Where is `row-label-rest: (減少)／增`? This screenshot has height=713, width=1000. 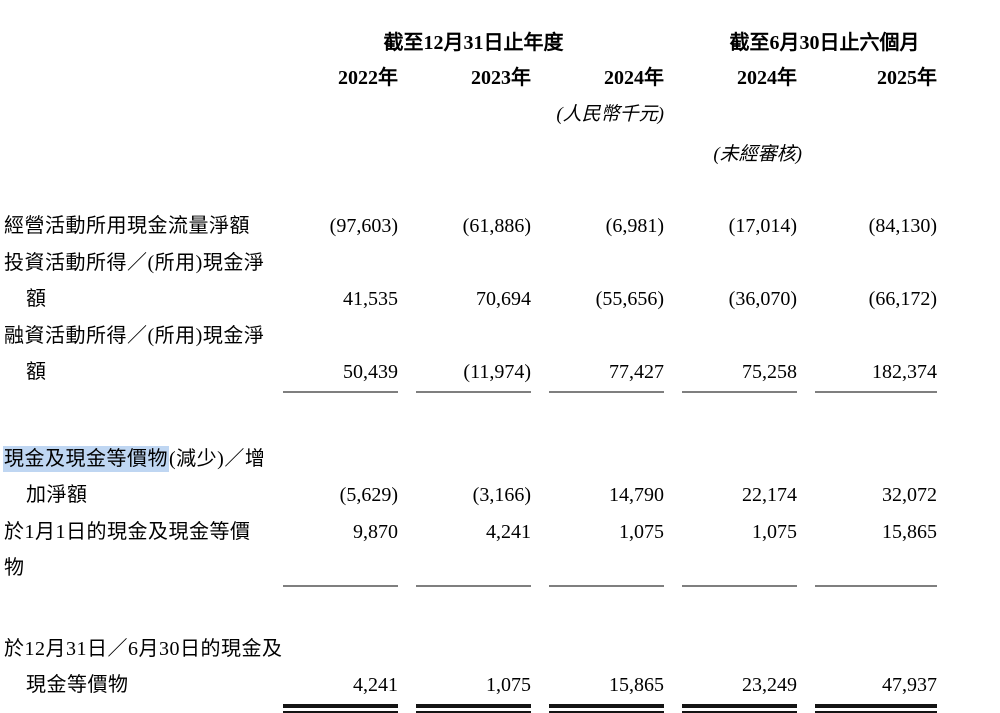
row-label-rest: (減少)／增 is located at coordinates (217, 458).